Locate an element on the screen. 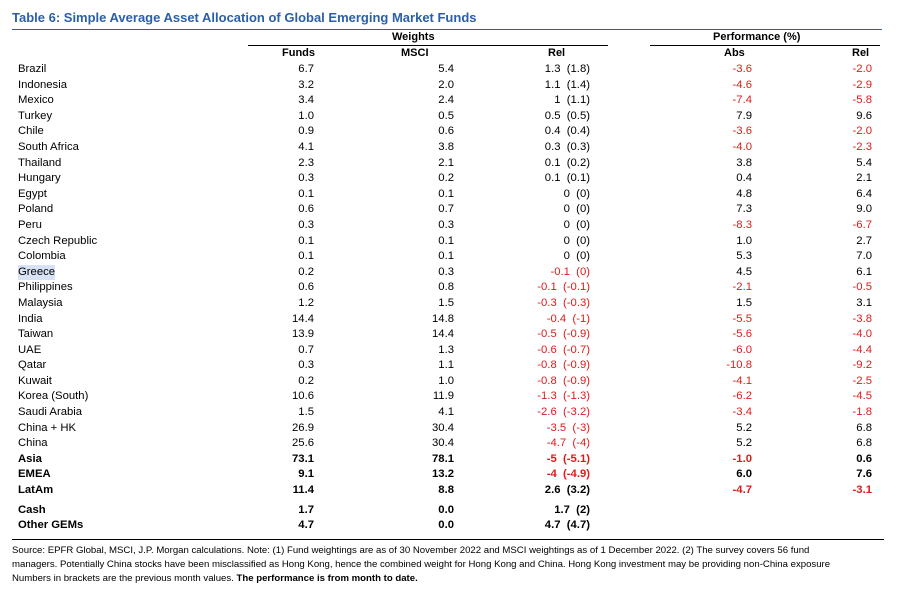  cell-msci: 14.4 is located at coordinates (443, 334).